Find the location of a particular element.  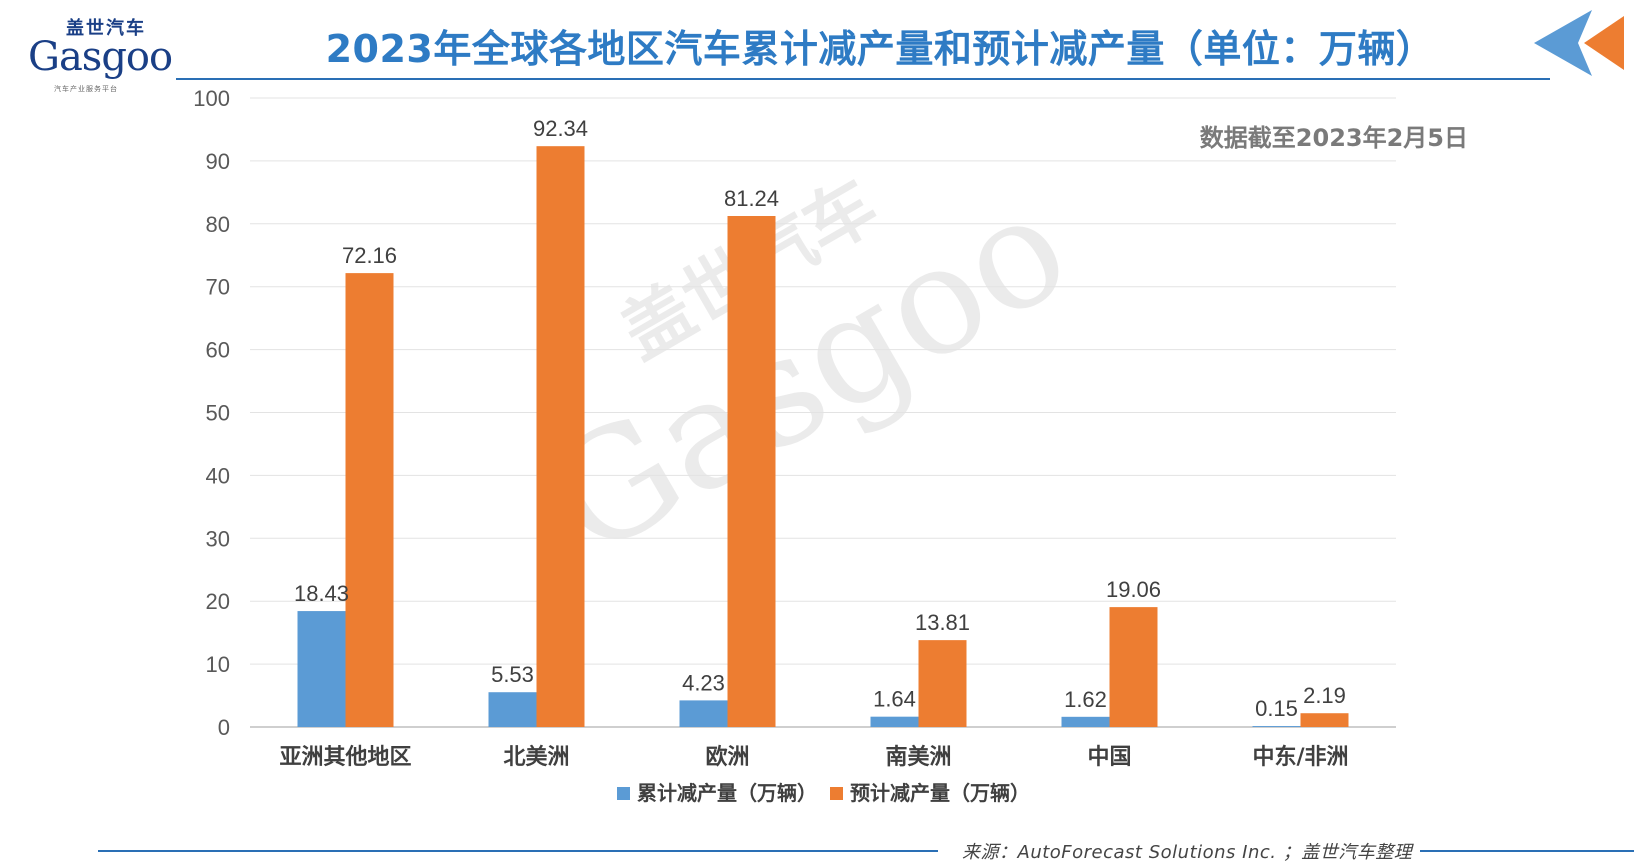

data-label: 2.19 is located at coordinates (1324, 695).